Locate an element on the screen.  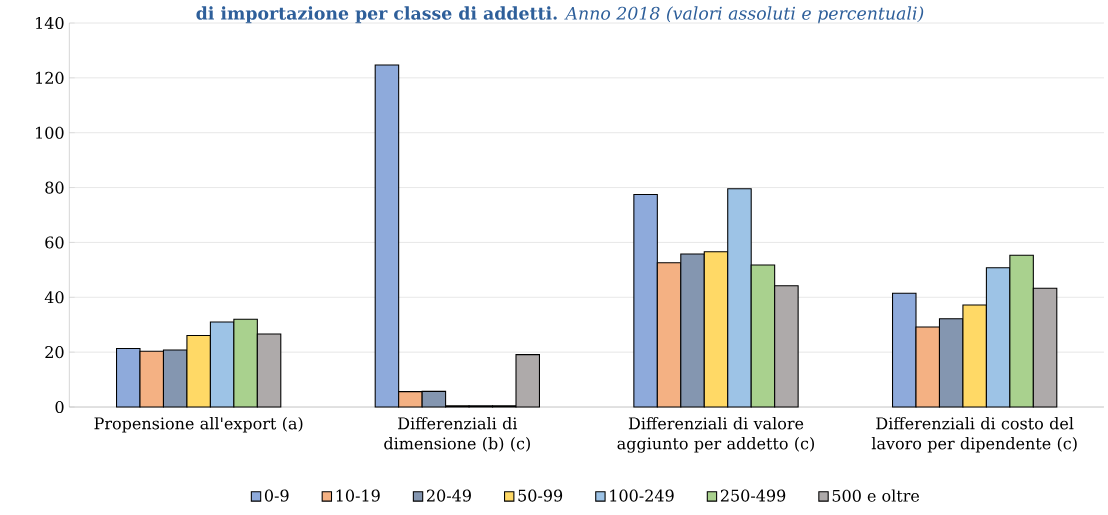
y-tick-label: 140 is located at coordinates (50, 23).